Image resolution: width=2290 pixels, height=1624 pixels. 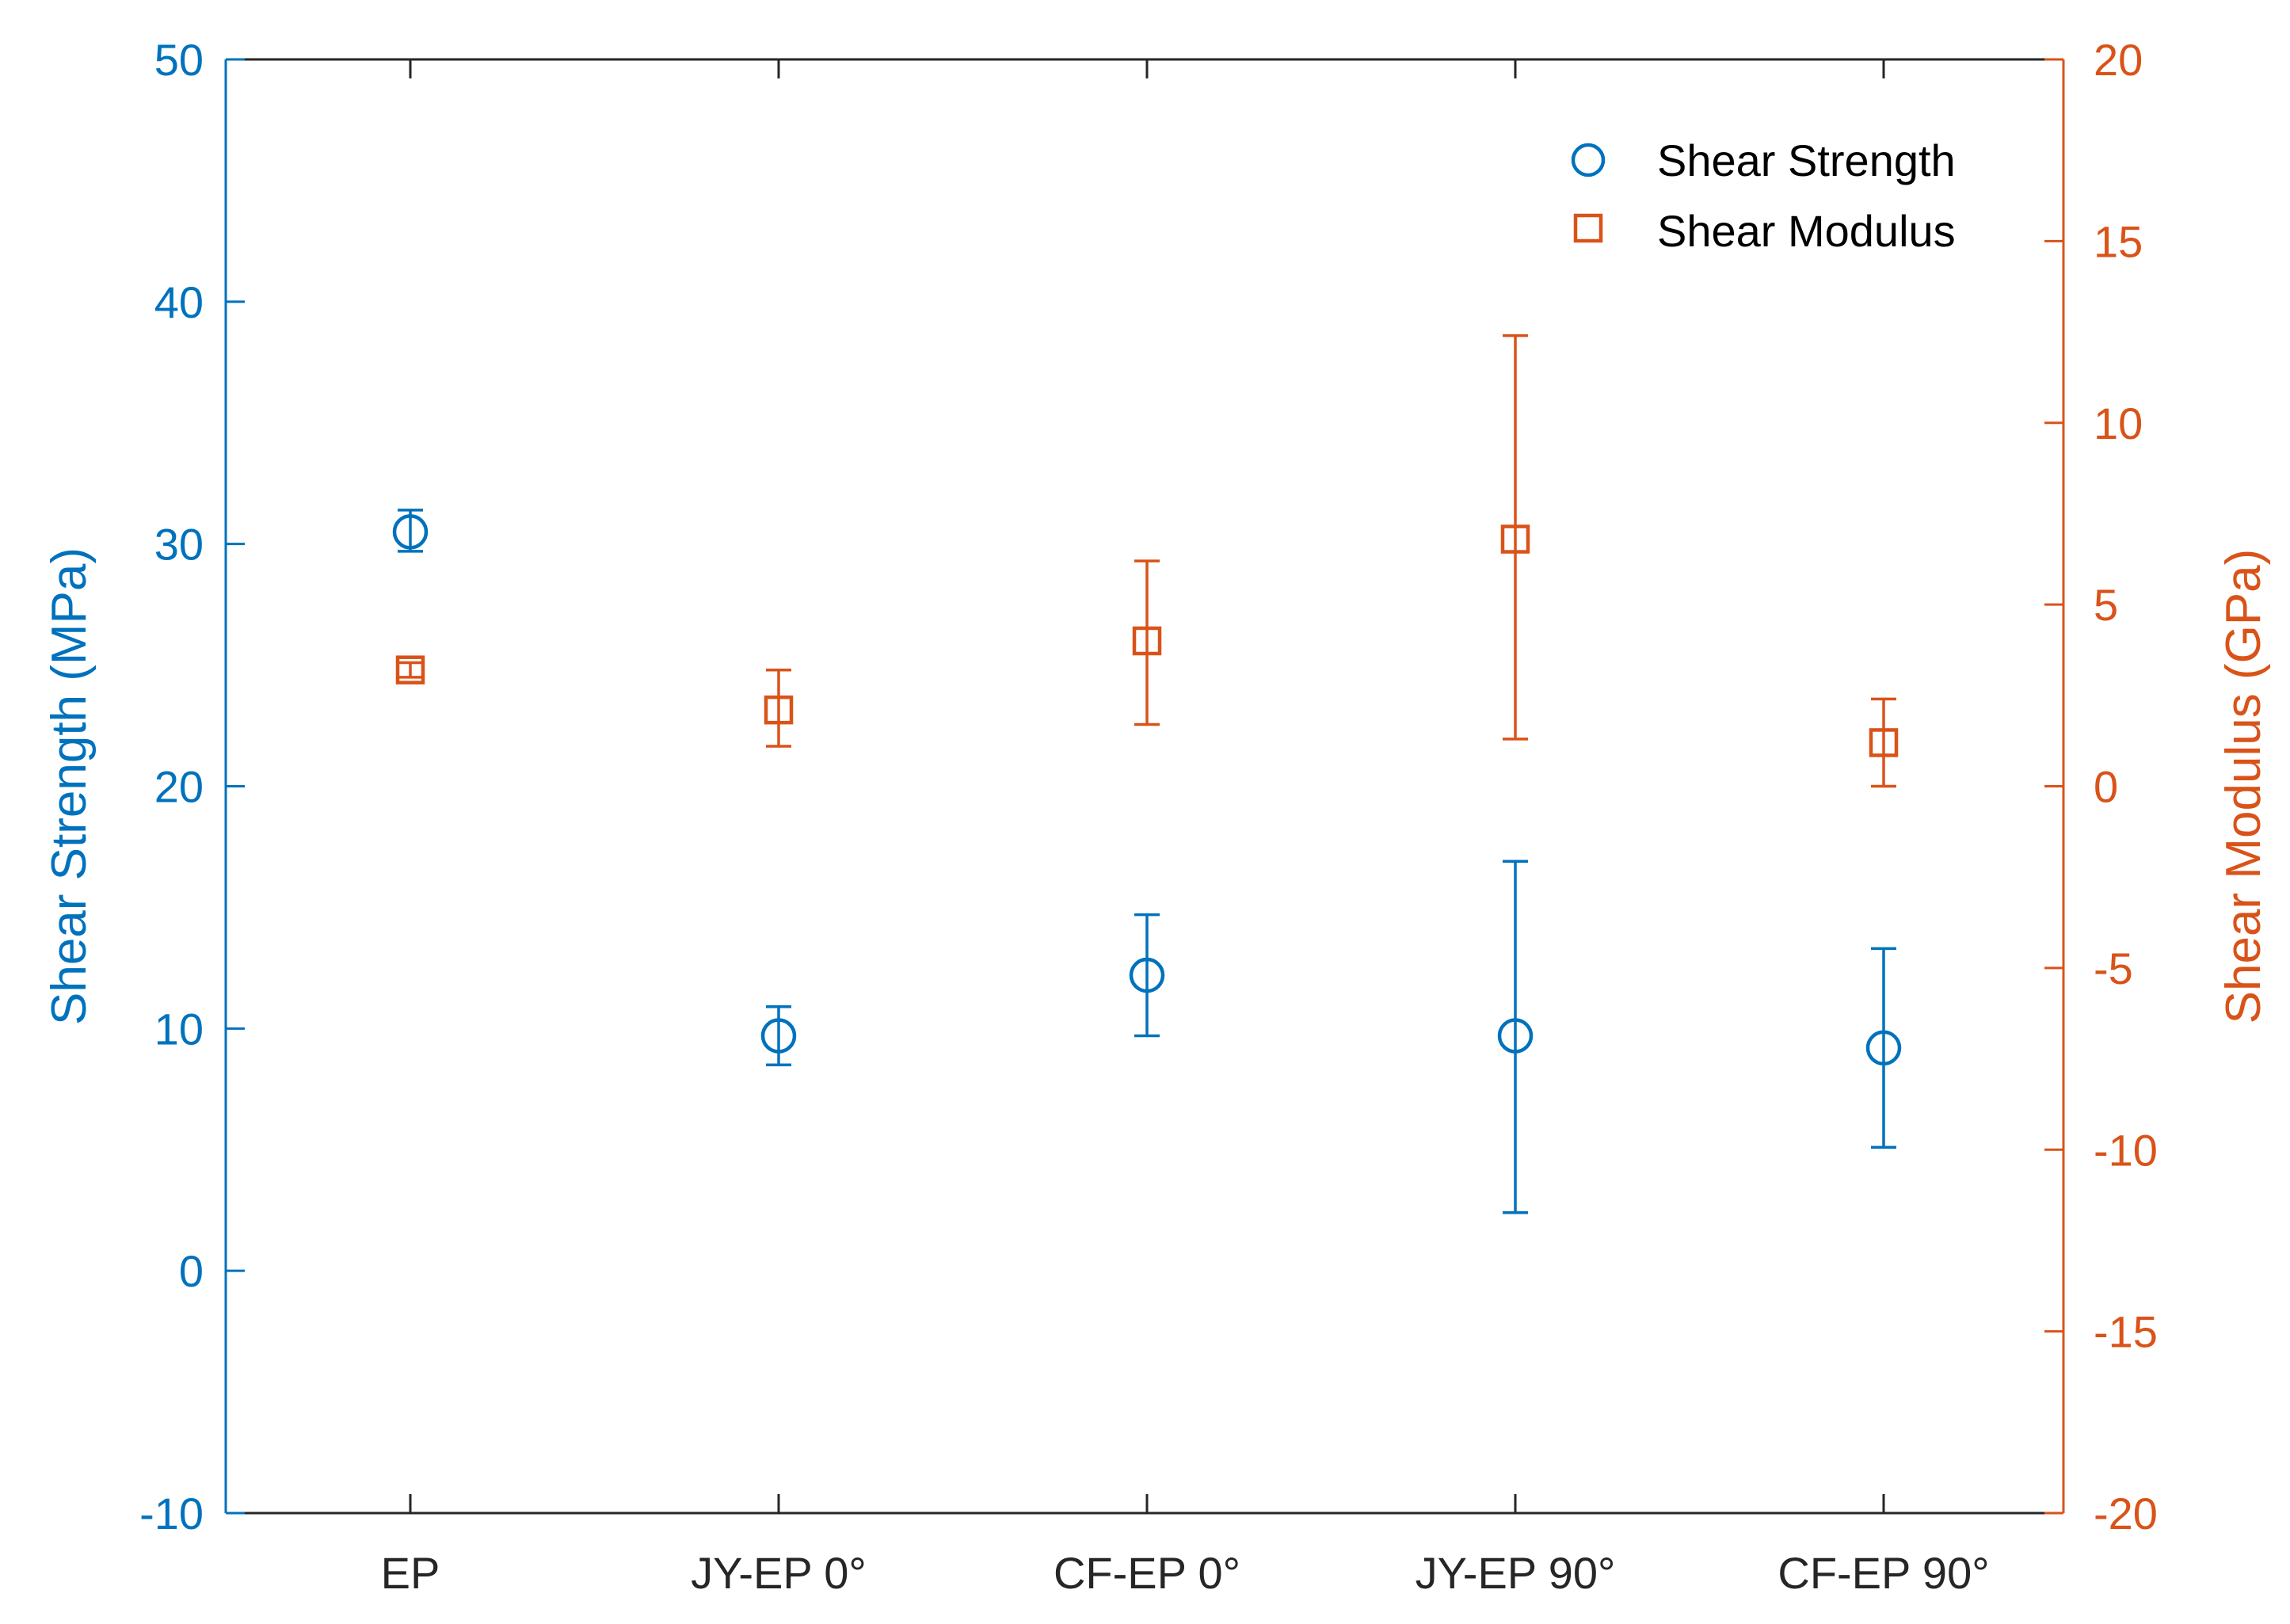 I want to click on x-tick-label: EP, so click(x=410, y=1573).